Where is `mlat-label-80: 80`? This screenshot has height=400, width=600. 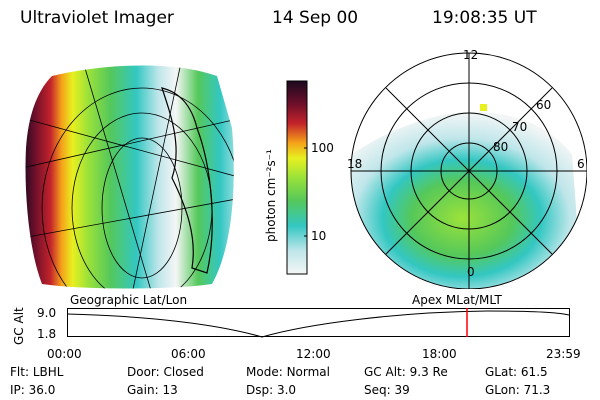 mlat-label-80: 80 is located at coordinates (501, 147).